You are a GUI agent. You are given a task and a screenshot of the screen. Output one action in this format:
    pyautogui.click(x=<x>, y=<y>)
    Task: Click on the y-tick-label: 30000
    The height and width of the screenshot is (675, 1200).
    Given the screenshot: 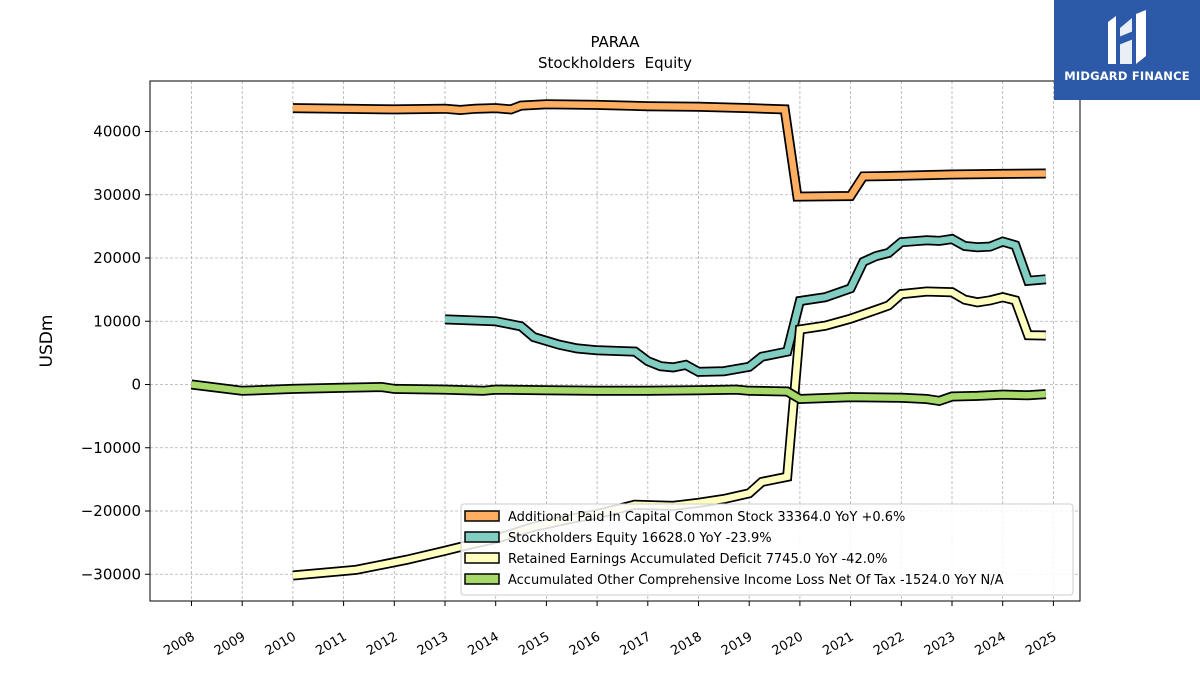 What is the action you would take?
    pyautogui.click(x=117, y=195)
    